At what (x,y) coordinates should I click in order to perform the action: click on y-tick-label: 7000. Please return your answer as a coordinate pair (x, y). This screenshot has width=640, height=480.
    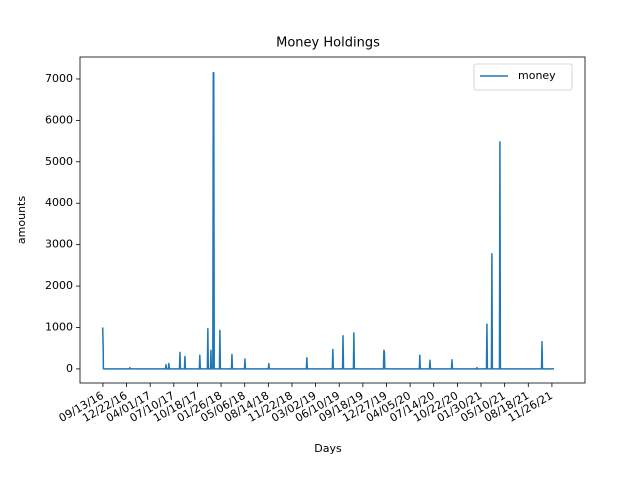
    Looking at the image, I should click on (59, 78).